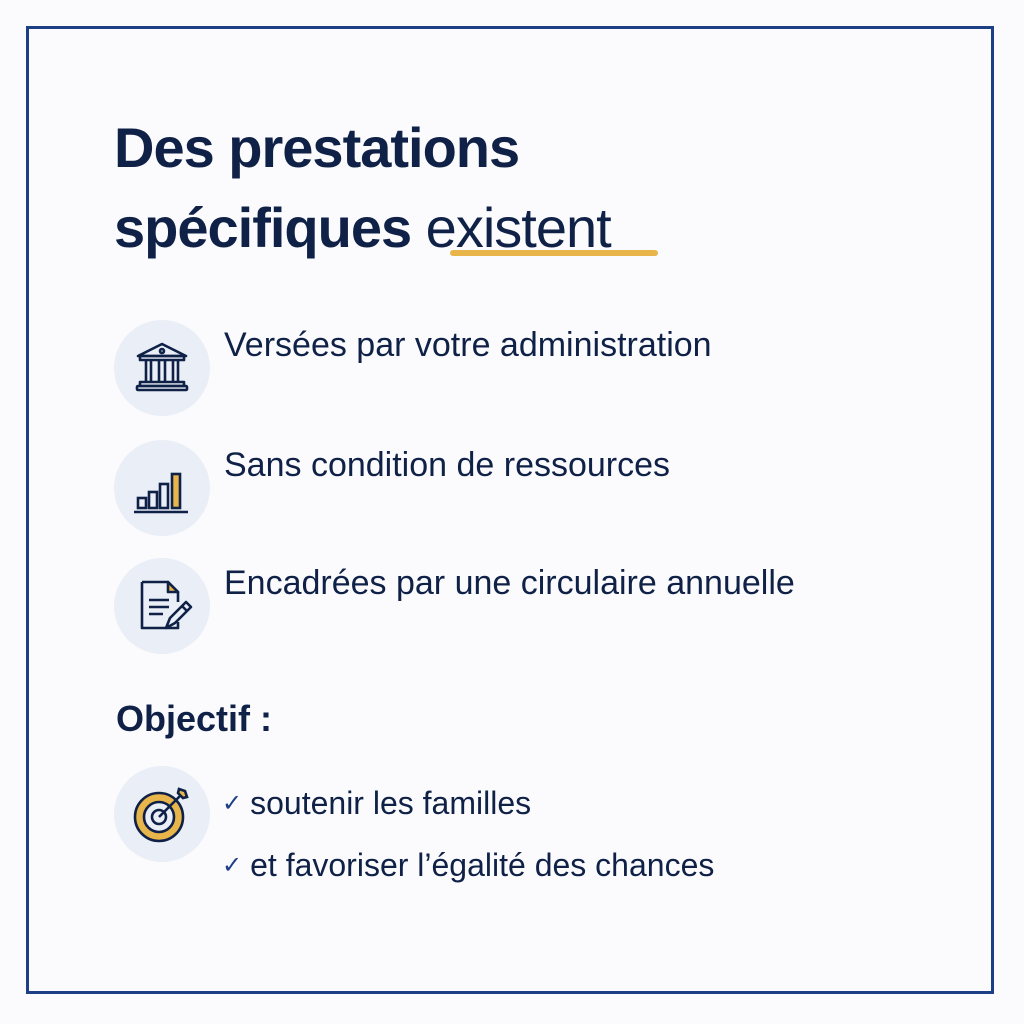 The height and width of the screenshot is (1024, 1024). What do you see at coordinates (317, 147) in the screenshot?
I see `title-line-1: Des prestations` at bounding box center [317, 147].